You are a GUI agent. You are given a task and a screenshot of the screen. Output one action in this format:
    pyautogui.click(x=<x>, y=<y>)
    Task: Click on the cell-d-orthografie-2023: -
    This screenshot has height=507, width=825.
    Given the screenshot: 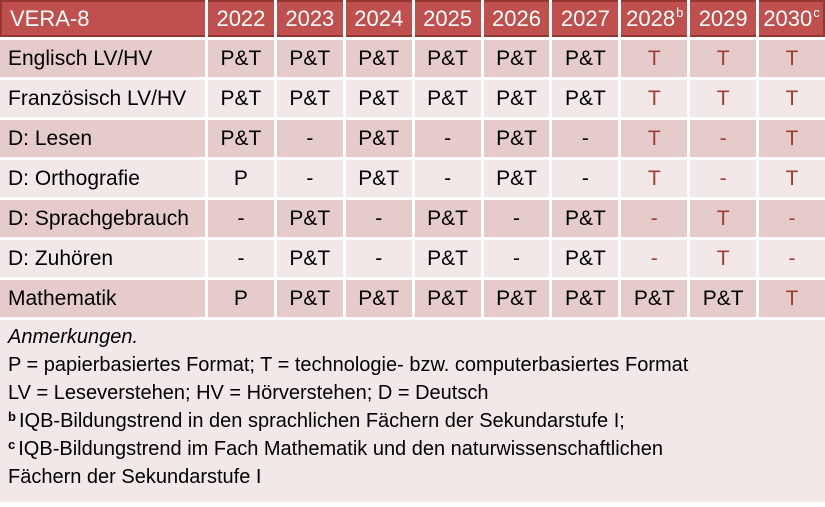 What is the action you would take?
    pyautogui.click(x=309, y=178)
    